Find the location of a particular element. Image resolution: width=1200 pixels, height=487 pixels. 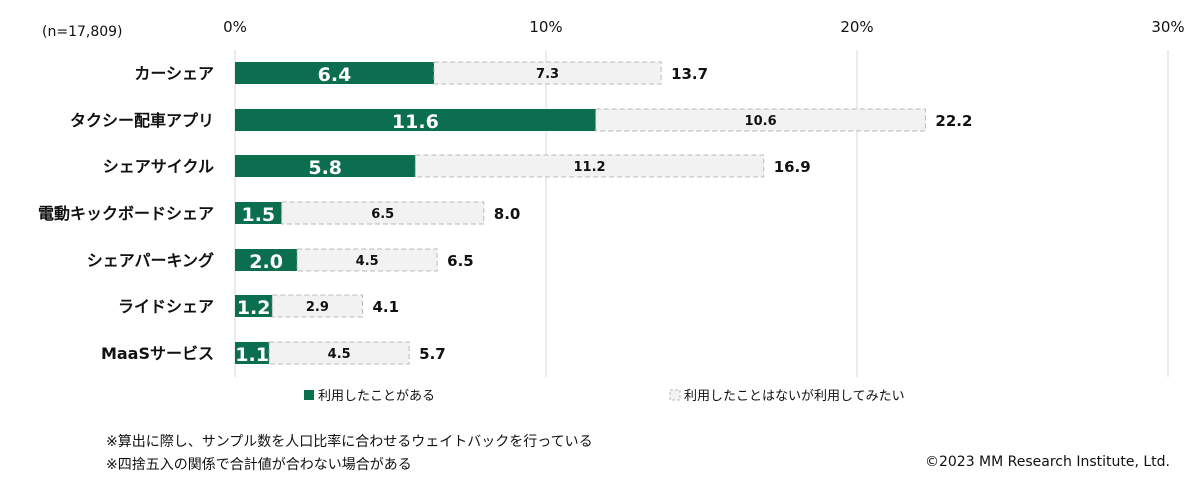

legend-label-used: 利用したことがある is located at coordinates (376, 396).